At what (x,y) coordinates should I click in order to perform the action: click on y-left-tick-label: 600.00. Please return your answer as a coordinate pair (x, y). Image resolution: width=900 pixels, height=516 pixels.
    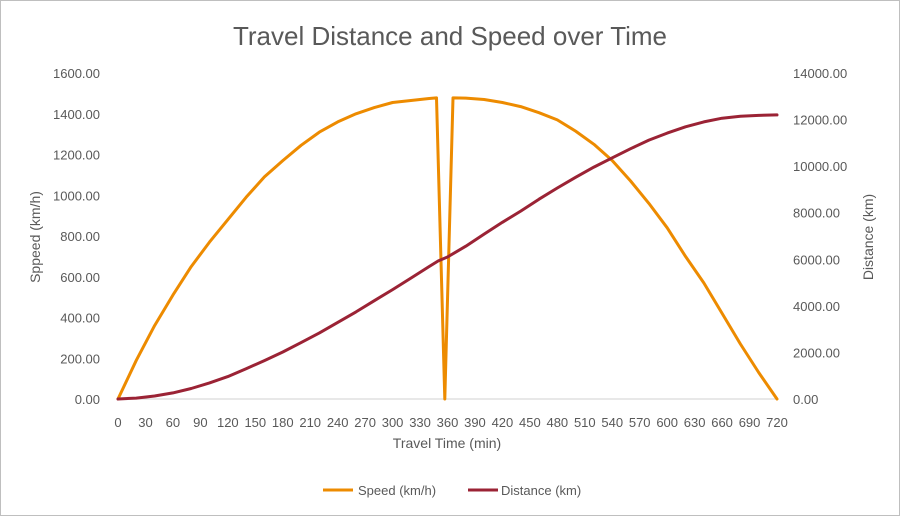
    Looking at the image, I should click on (80, 277).